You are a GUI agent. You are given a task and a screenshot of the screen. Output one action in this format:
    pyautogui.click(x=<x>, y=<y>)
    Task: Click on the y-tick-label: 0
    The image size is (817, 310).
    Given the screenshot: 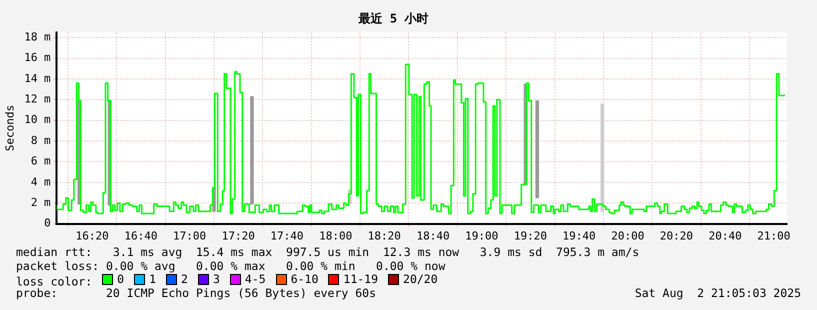 What is the action you would take?
    pyautogui.click(x=47, y=223)
    